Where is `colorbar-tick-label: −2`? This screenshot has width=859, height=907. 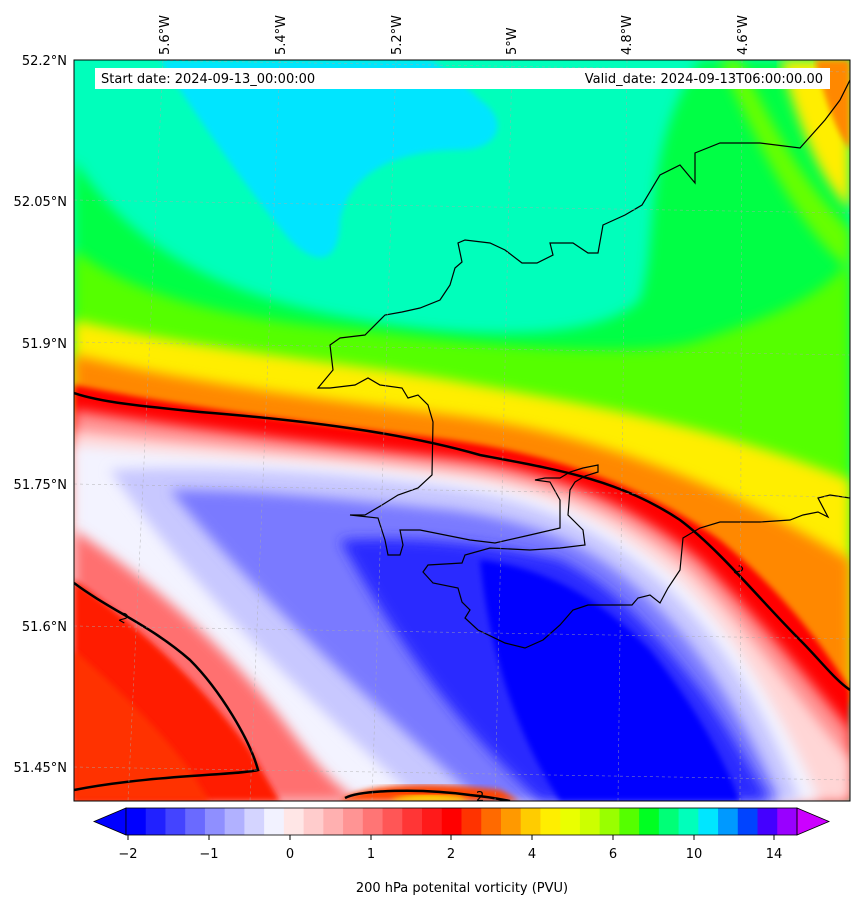
colorbar-tick-label: −2 is located at coordinates (127, 854).